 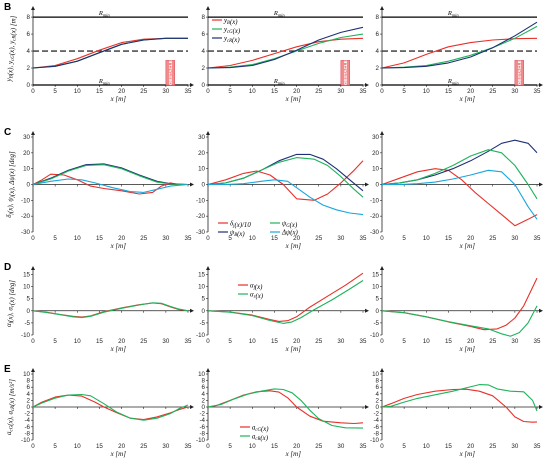 I want to click on y-tick-label: 20, so click(x=201, y=153).